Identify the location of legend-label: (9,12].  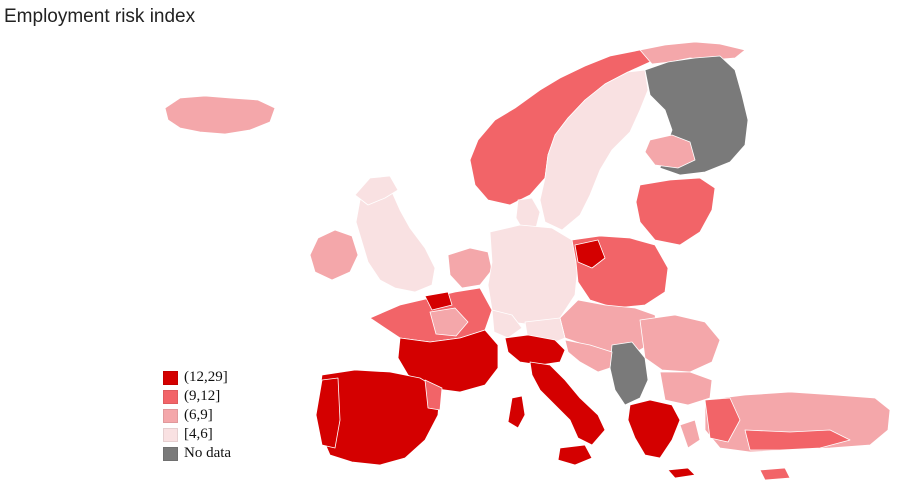
(202, 396).